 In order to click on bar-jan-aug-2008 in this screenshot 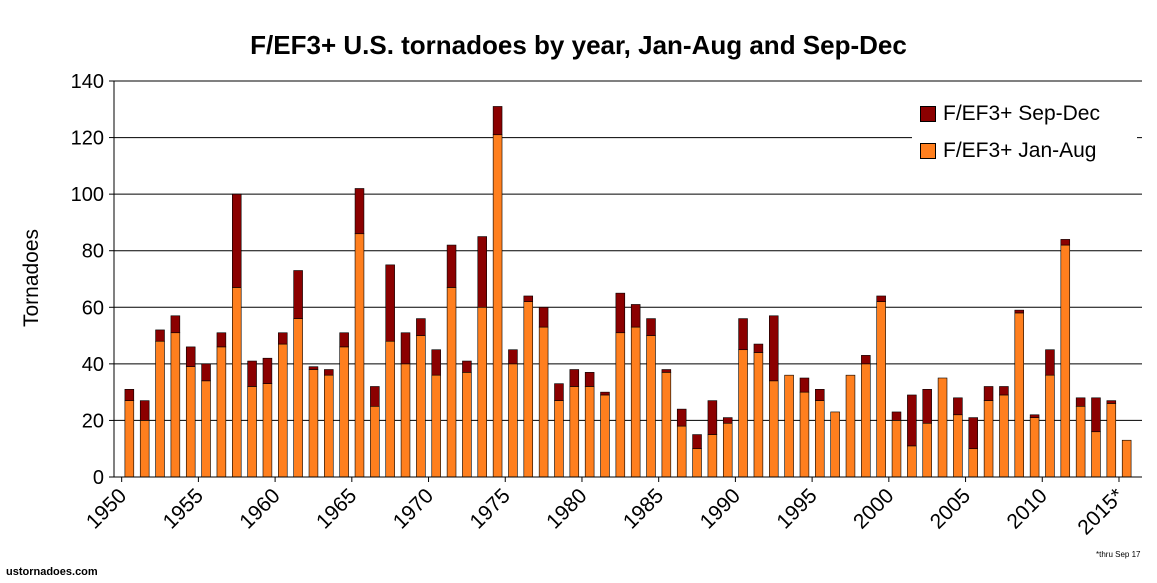, I will do `click(1019, 395)`.